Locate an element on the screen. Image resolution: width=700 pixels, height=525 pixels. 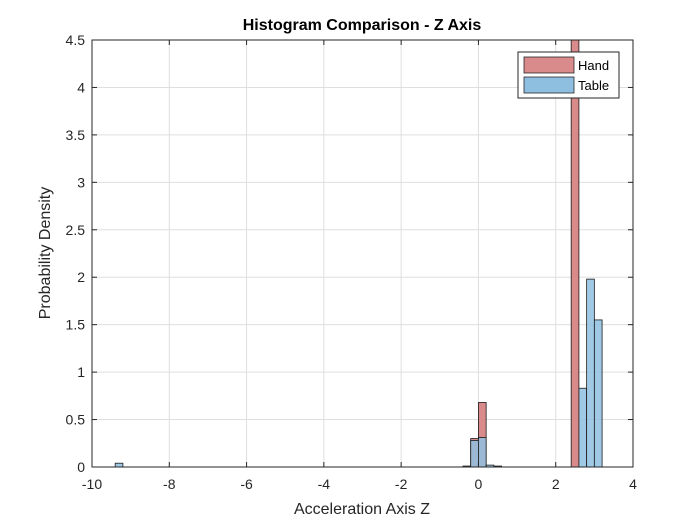
y-tick-label: 3 is located at coordinates (81, 182).